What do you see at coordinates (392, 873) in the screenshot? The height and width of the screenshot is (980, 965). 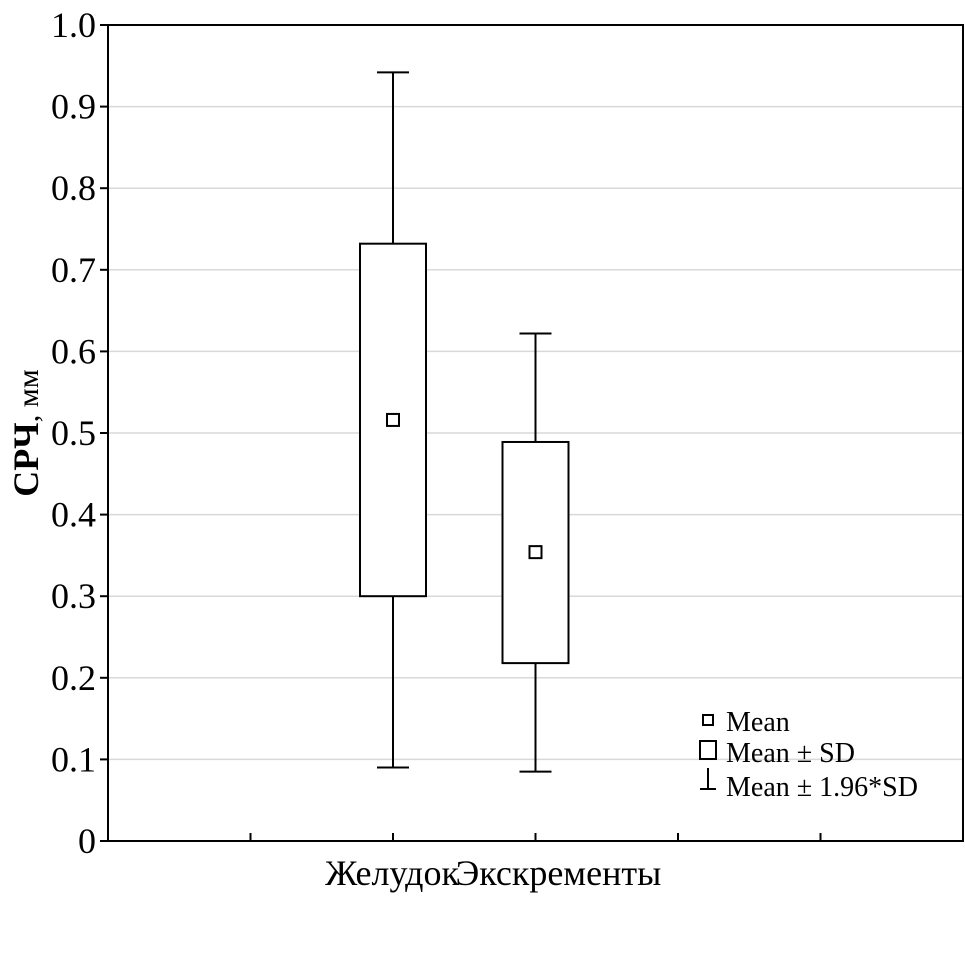 I see `x-category-label: Желудок` at bounding box center [392, 873].